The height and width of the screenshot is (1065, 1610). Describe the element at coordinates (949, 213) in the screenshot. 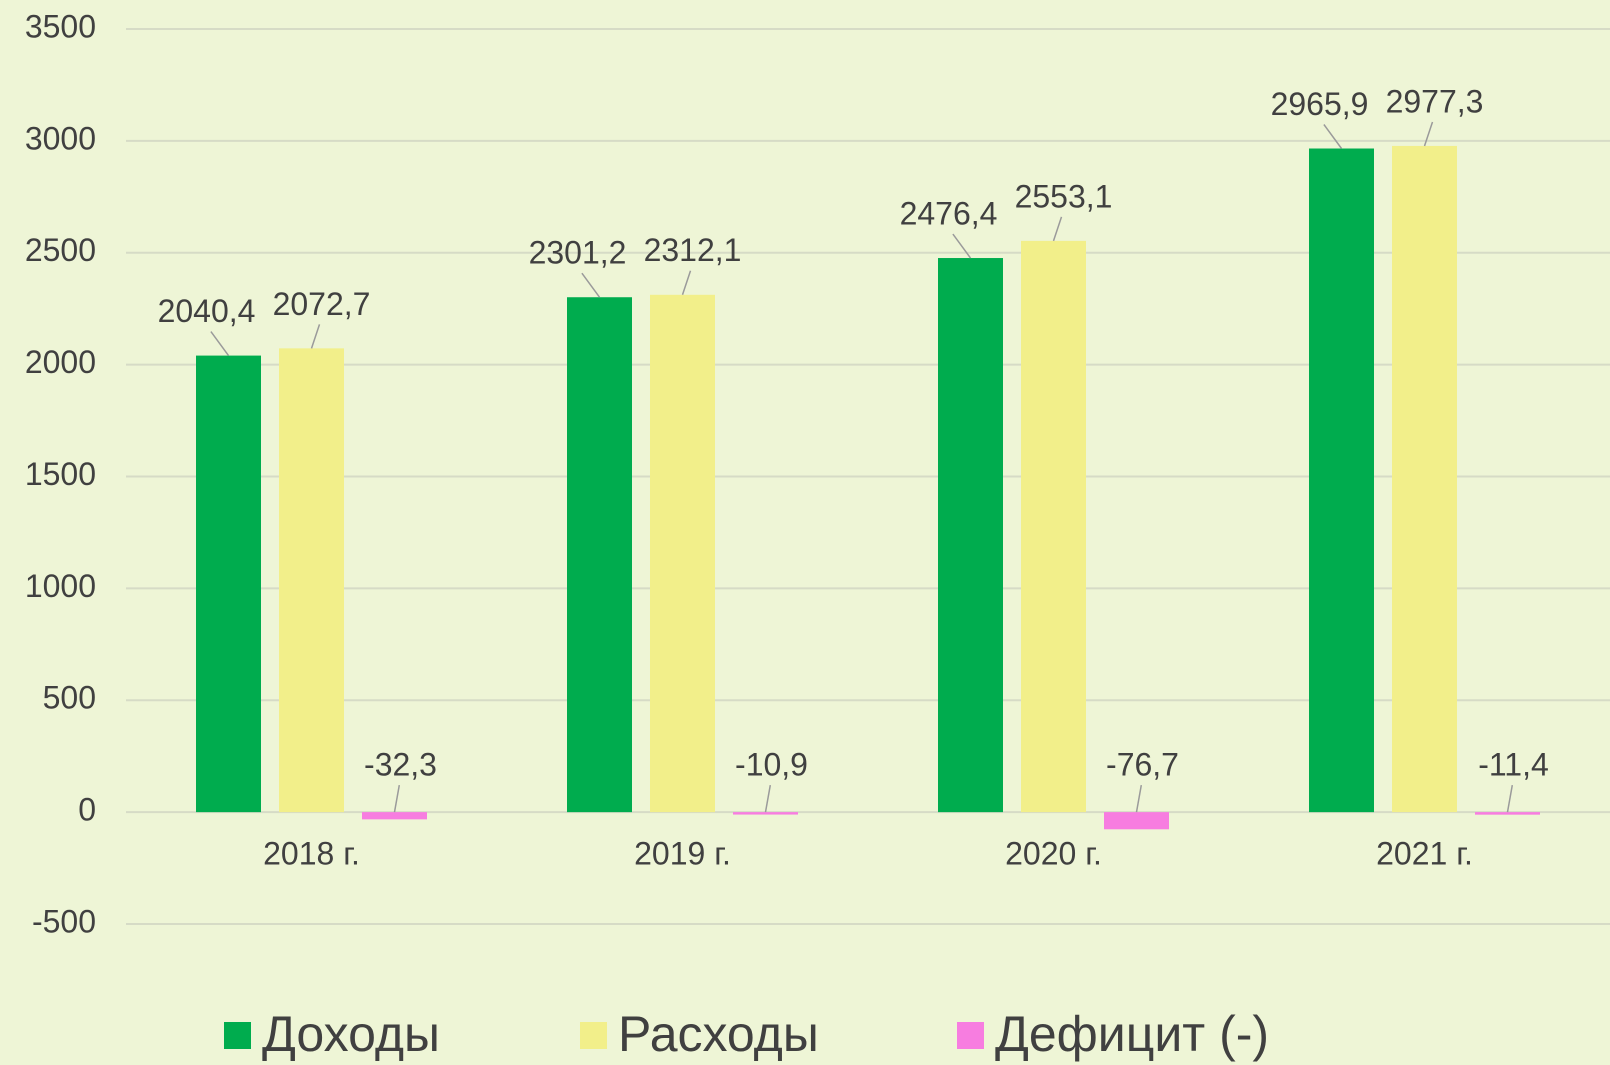

I see `value-label: 2476,4` at that location.